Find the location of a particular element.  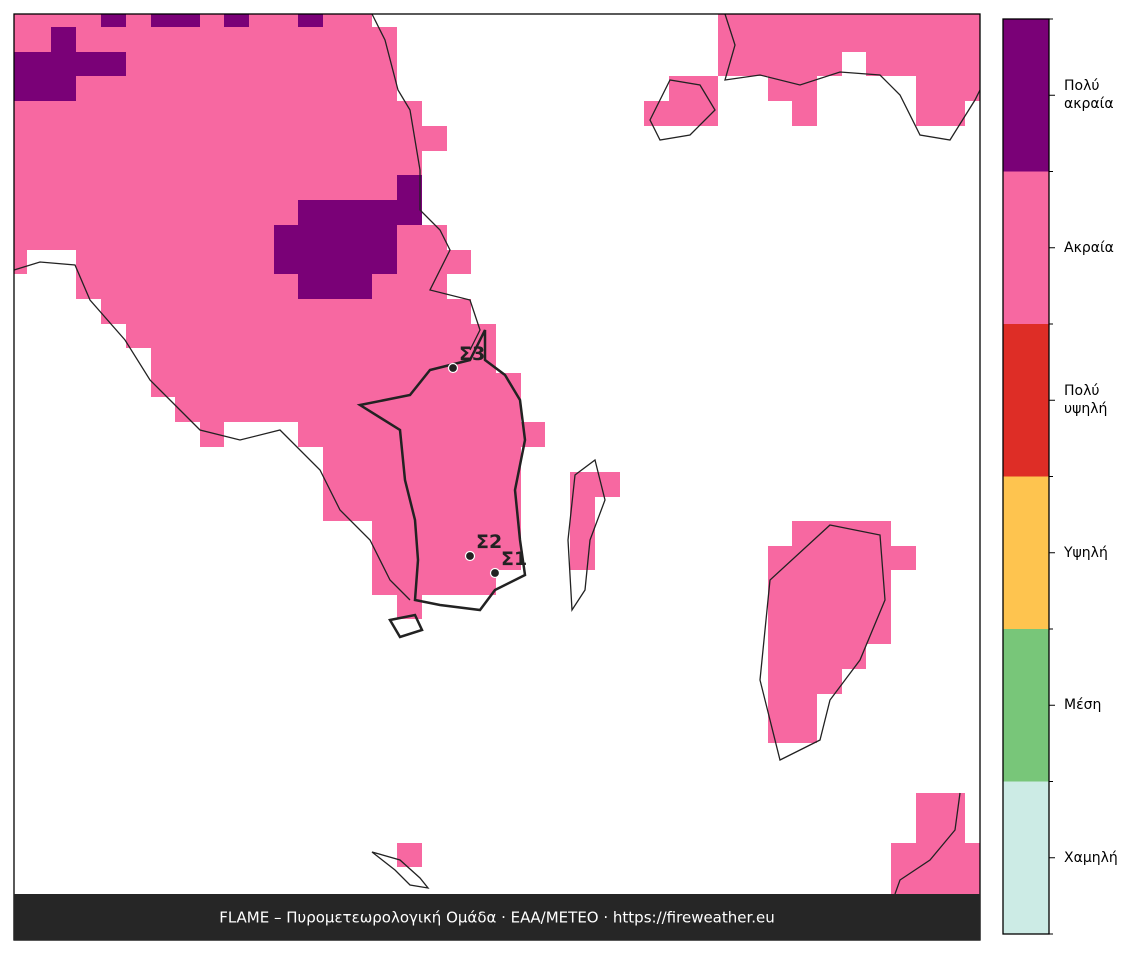

footer-bar is located at coordinates (497, 917).